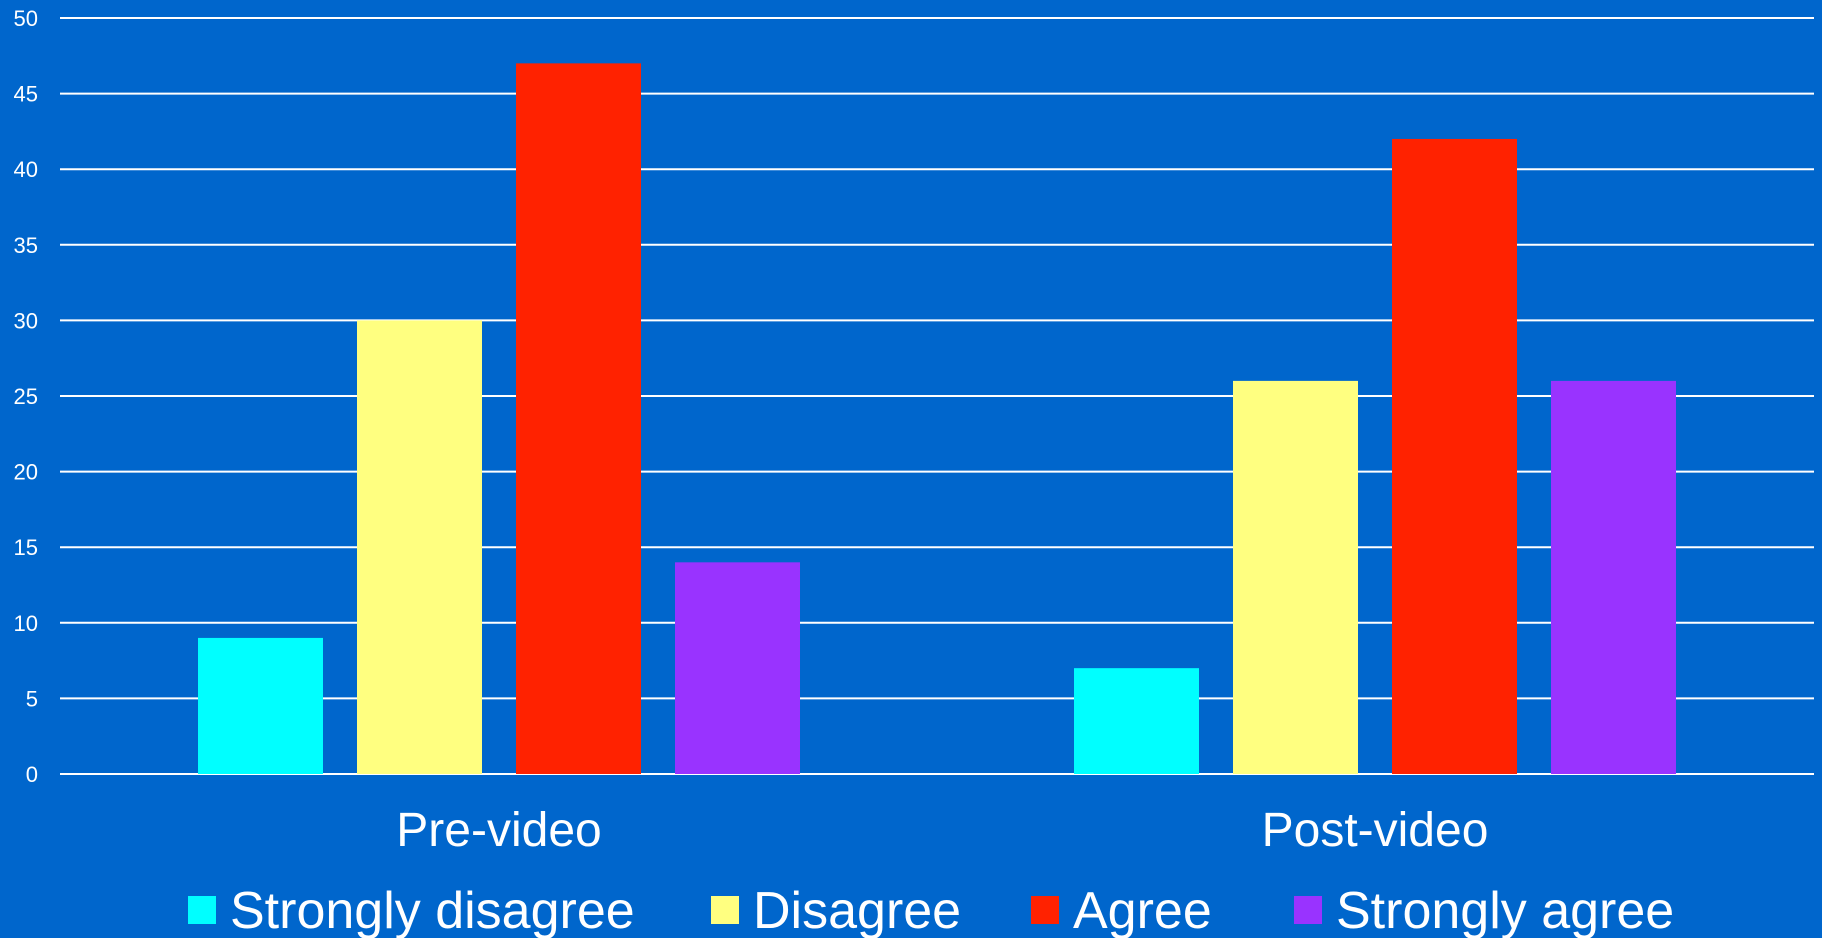 This screenshot has height=938, width=1822. What do you see at coordinates (1613, 577) in the screenshot?
I see `bar-strongly-agree-post-video` at bounding box center [1613, 577].